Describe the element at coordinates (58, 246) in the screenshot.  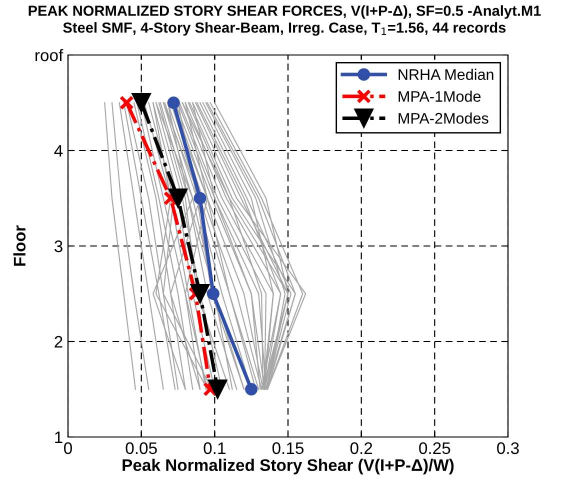
I see `y-tick-label: 3` at that location.